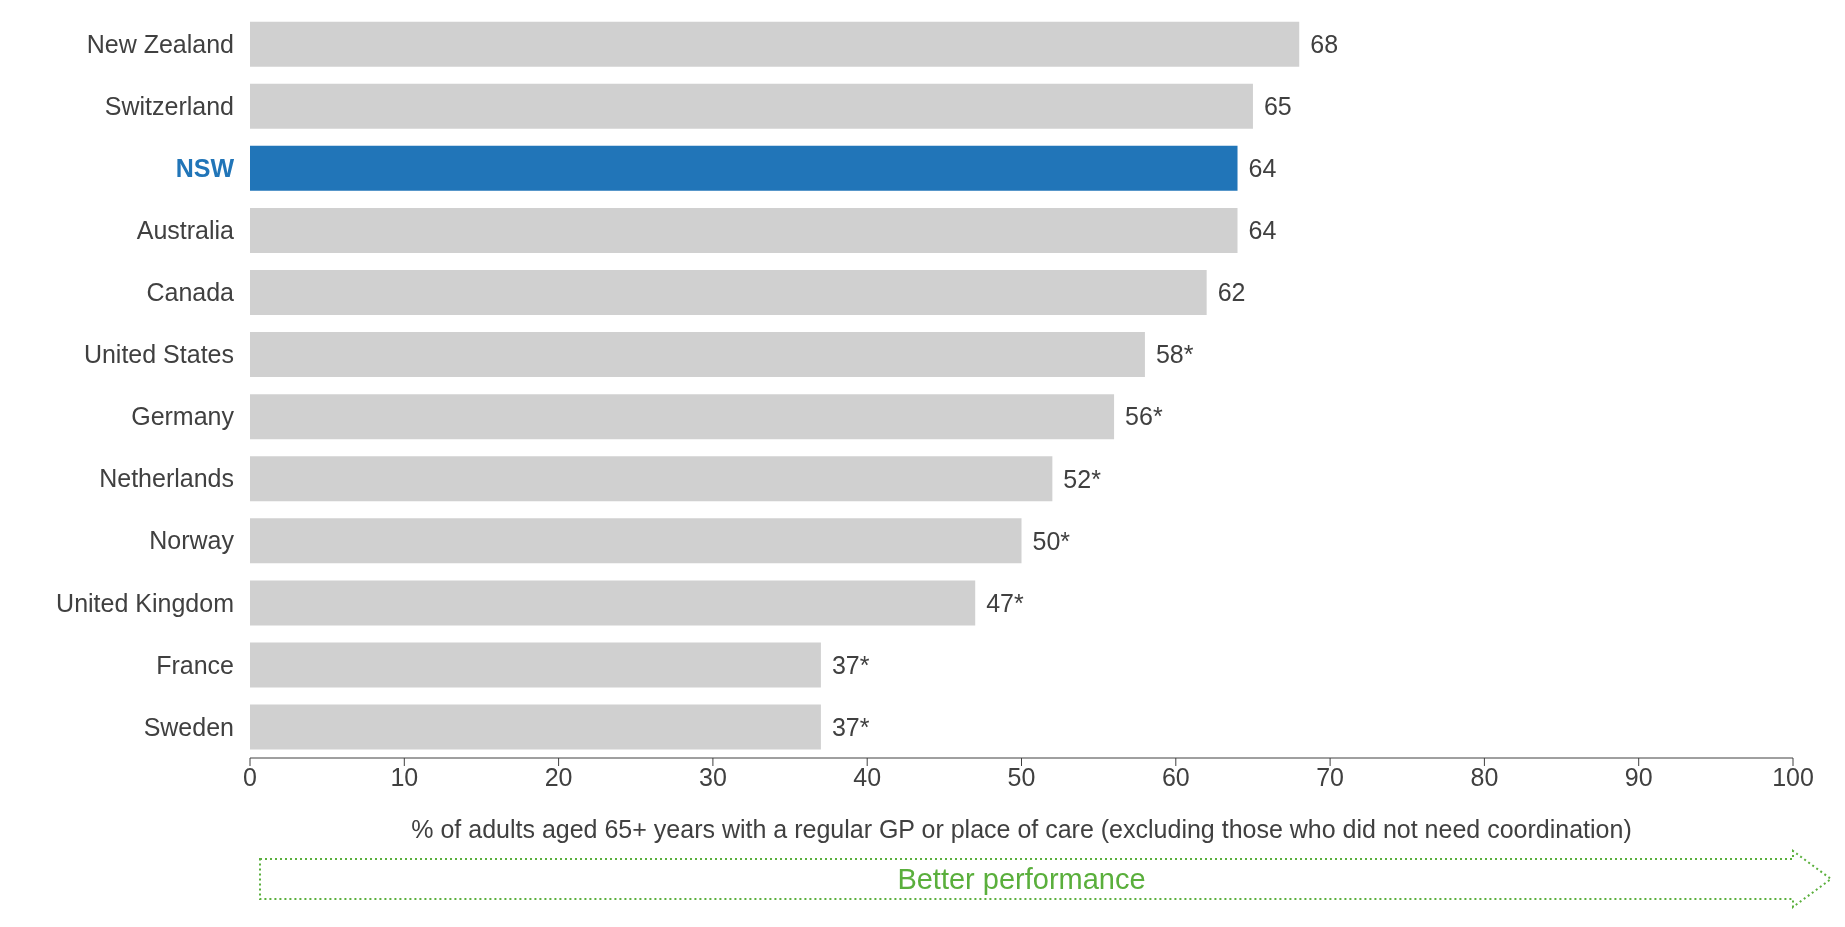  What do you see at coordinates (1005, 602) in the screenshot?
I see `data-label: 47*` at bounding box center [1005, 602].